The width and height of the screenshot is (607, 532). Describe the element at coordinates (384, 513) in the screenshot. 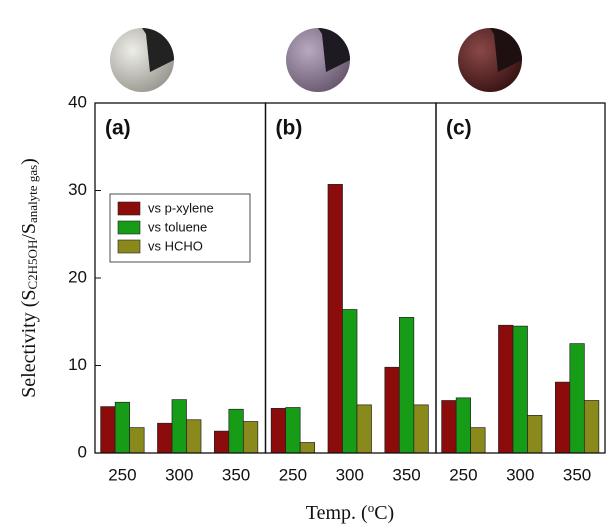

I see `x-axis-label-part: C)` at that location.